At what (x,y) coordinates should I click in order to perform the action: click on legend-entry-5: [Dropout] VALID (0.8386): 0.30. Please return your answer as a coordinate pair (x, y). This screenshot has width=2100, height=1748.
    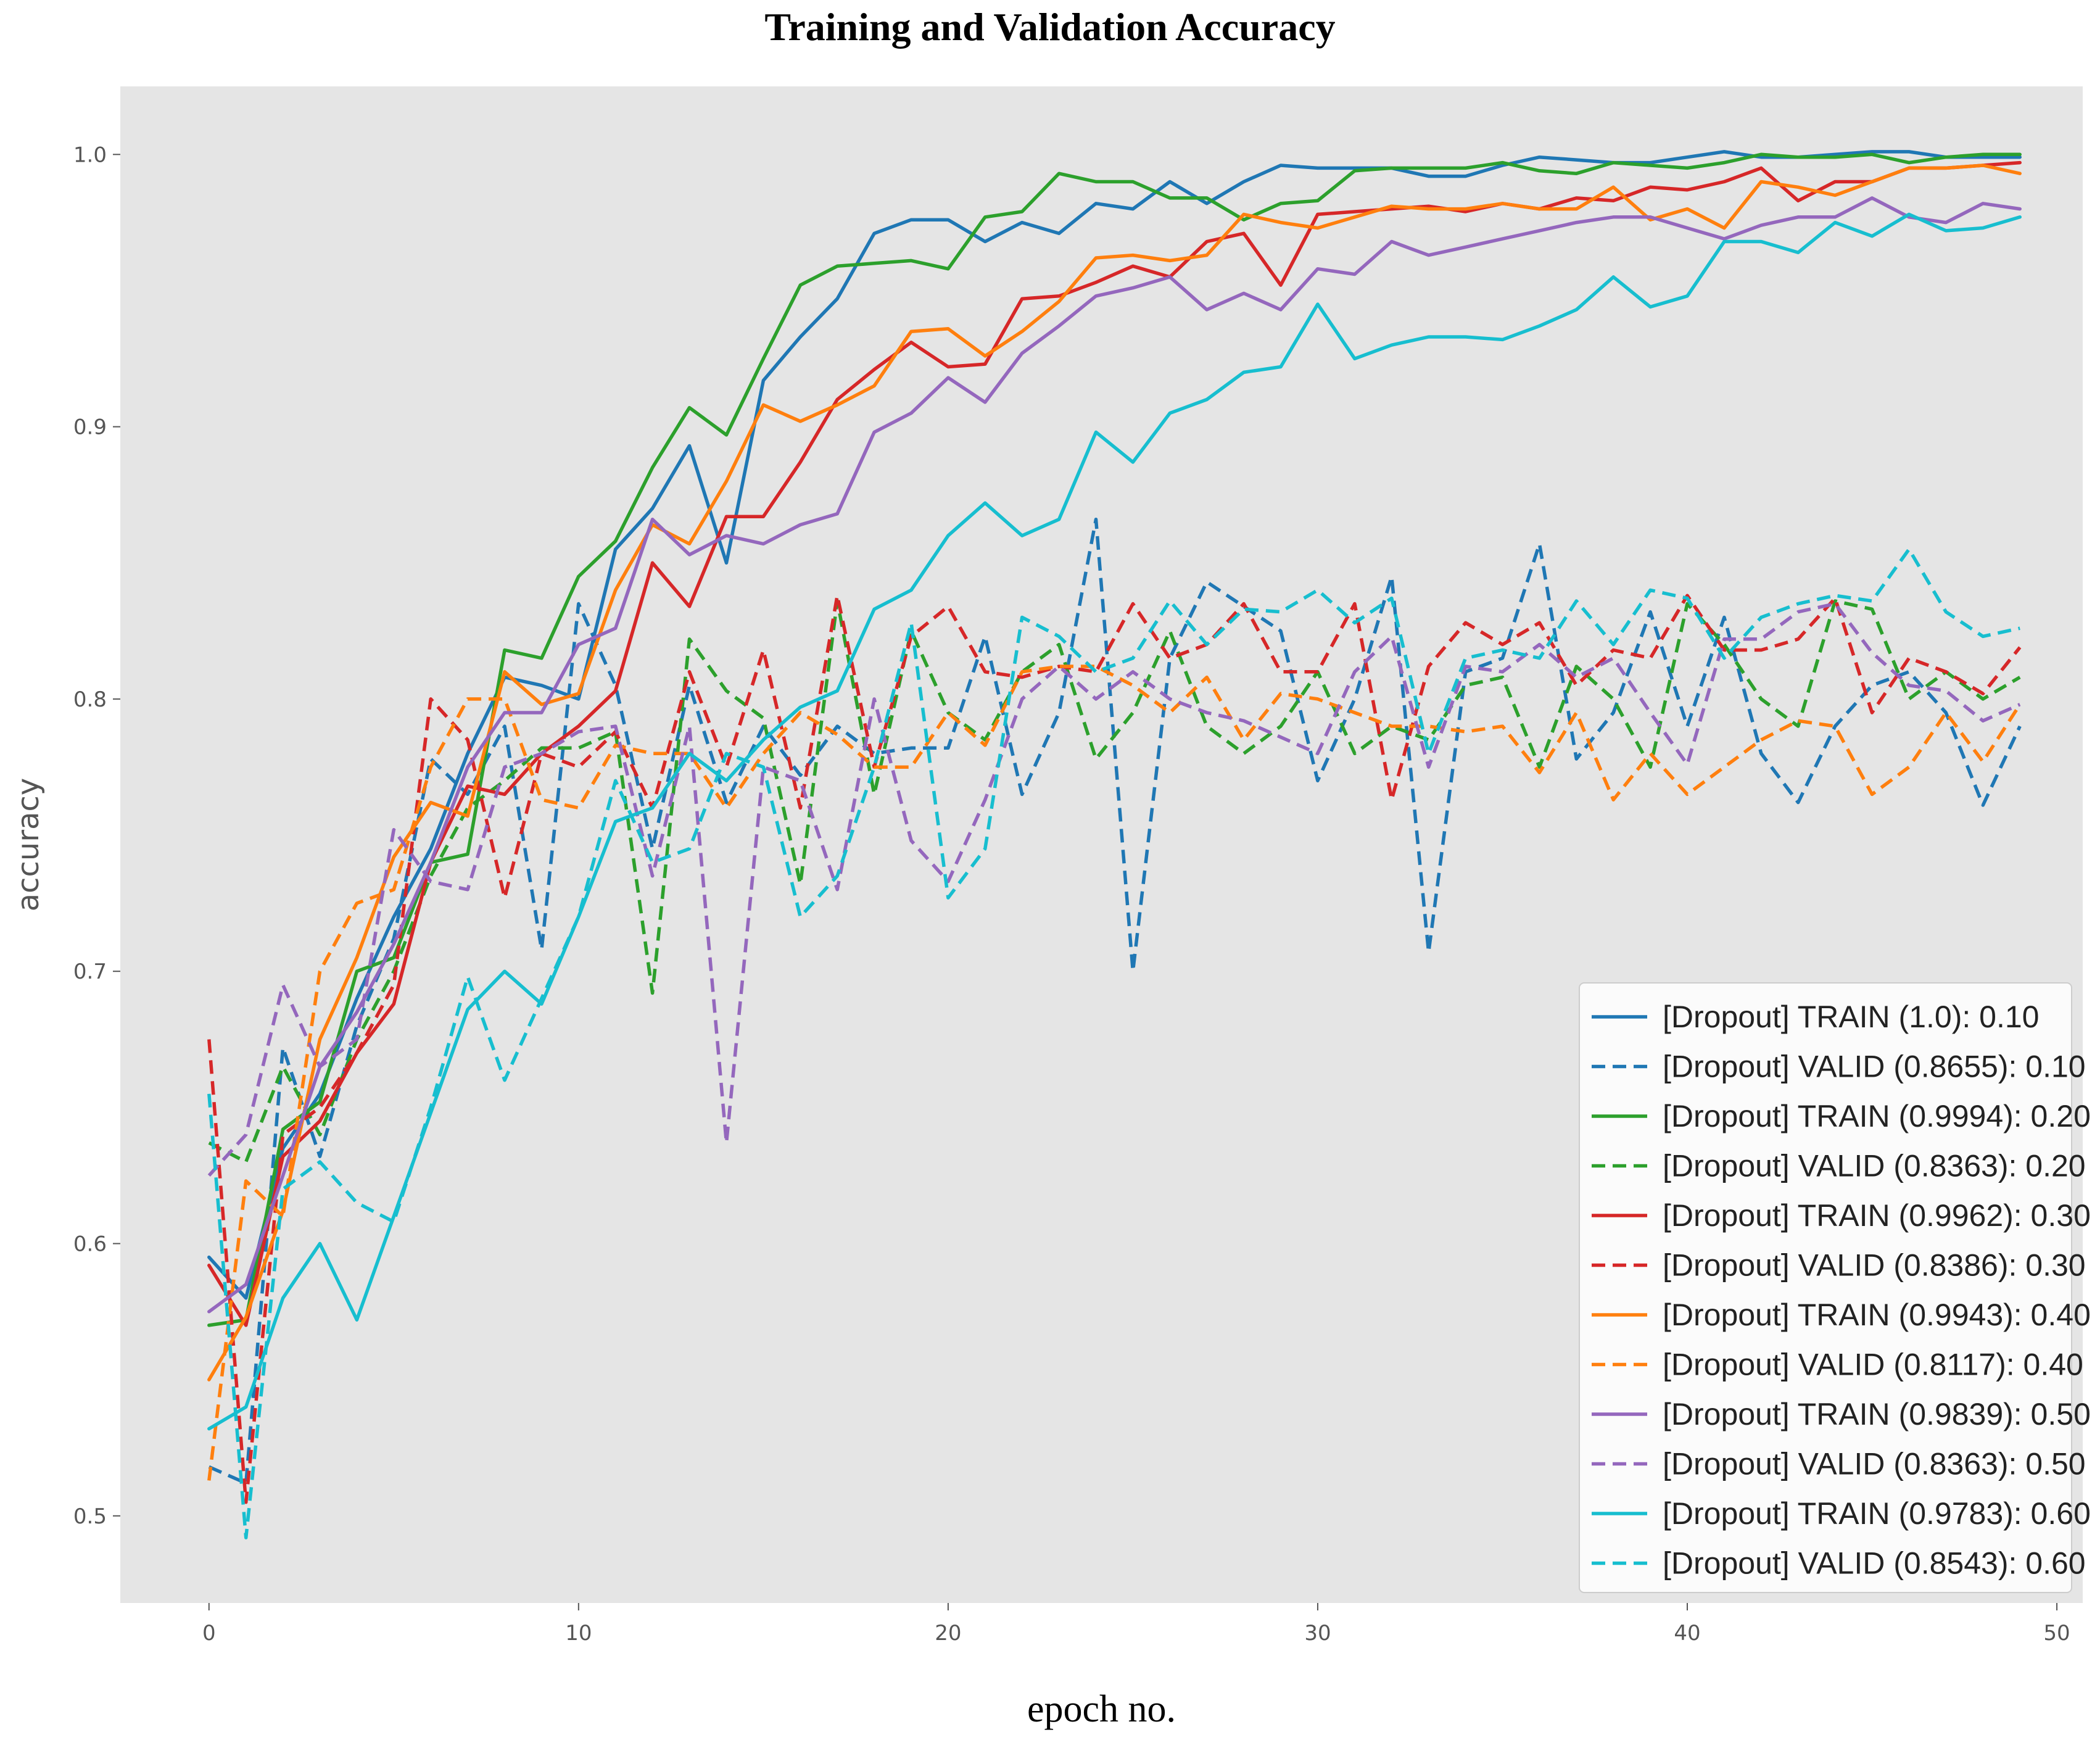
    Looking at the image, I should click on (1875, 1265).